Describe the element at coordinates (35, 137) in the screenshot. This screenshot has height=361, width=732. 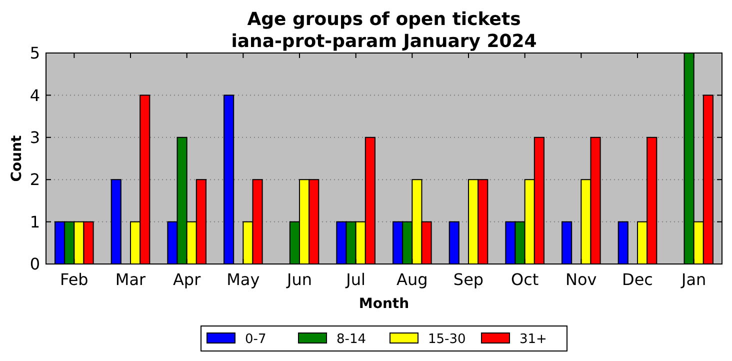
I see `y-tick-label: 3` at that location.